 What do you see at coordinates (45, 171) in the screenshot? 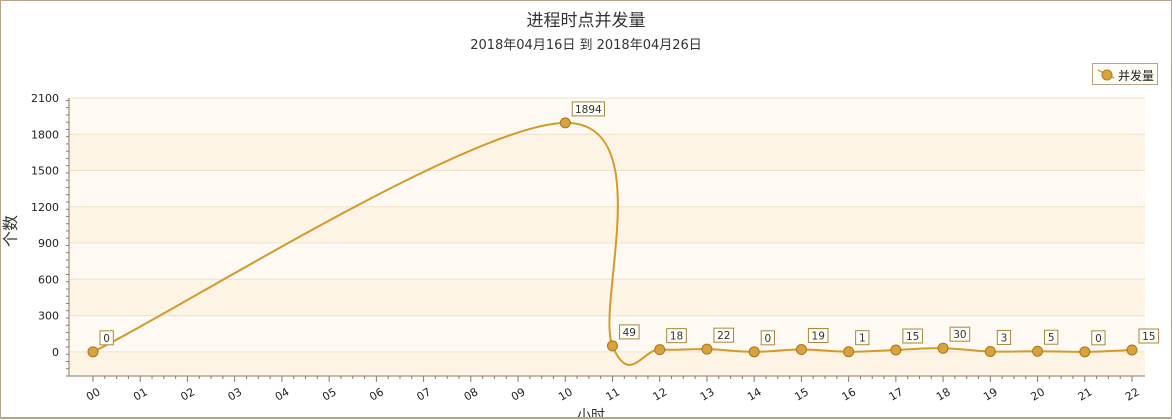
I see `y-tick-label: 1500` at bounding box center [45, 171].